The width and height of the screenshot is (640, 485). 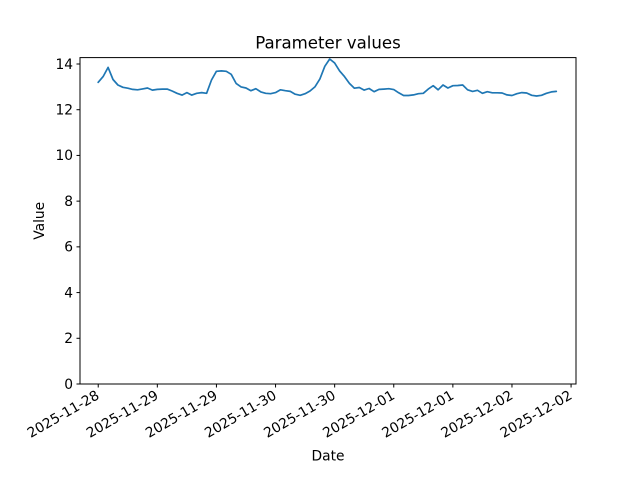 I want to click on y-axis-ticks: 0 2 4 6 8 10 12 14, so click(x=67, y=225).